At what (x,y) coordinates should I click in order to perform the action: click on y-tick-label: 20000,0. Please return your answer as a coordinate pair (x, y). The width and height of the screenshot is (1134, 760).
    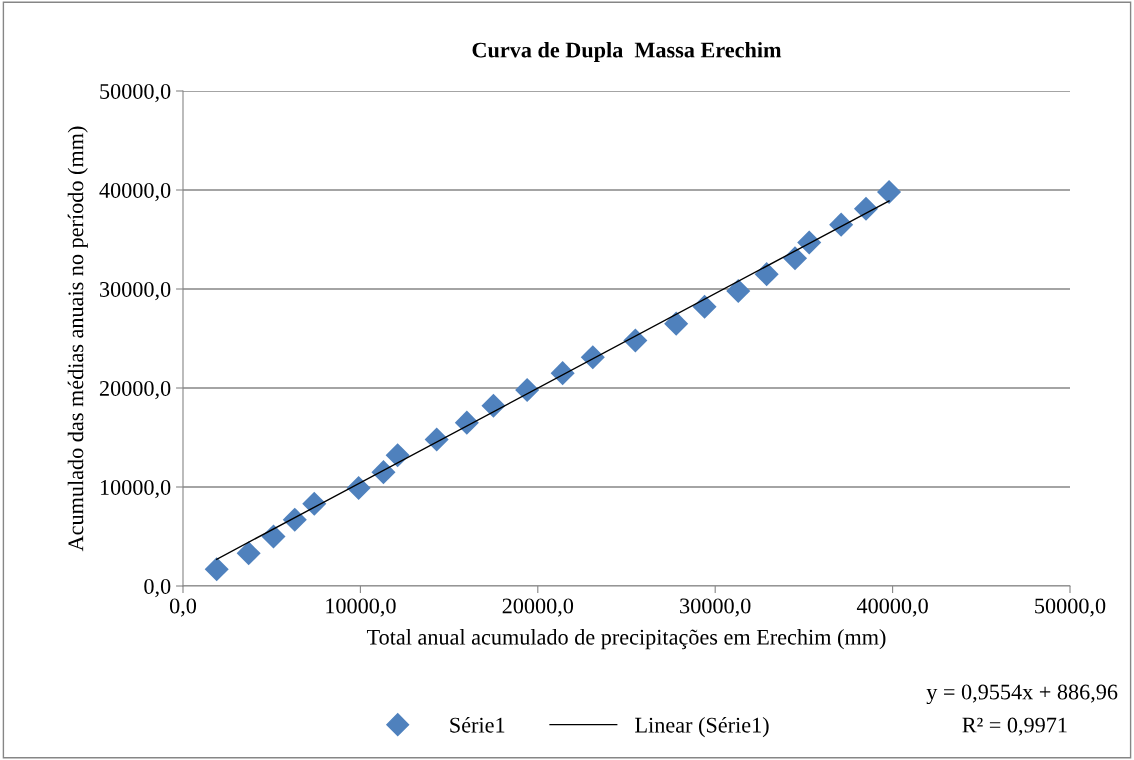
    Looking at the image, I should click on (135, 390).